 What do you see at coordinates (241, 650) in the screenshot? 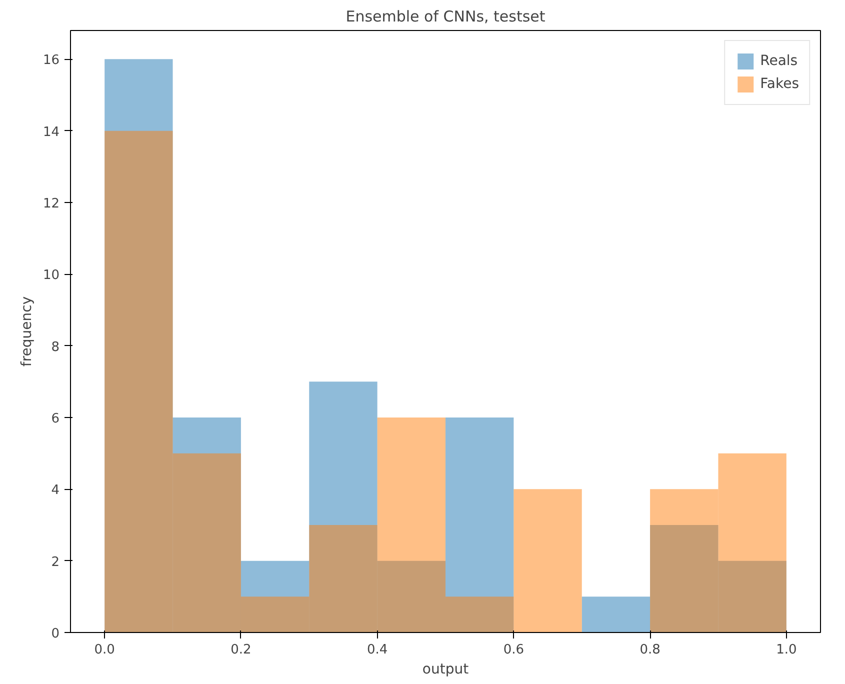
I see `x-tick-label: 0.2` at bounding box center [241, 650].